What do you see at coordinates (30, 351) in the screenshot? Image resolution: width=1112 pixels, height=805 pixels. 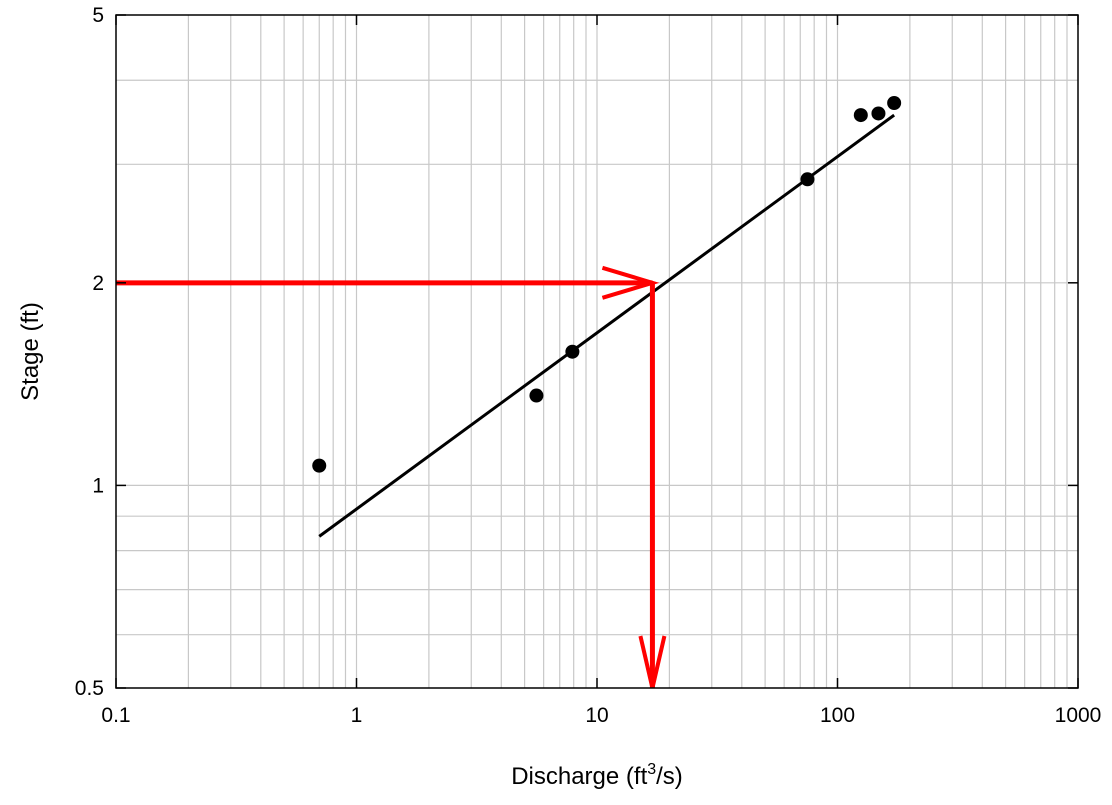 I see `y-axis-title: Stage (ft)` at bounding box center [30, 351].